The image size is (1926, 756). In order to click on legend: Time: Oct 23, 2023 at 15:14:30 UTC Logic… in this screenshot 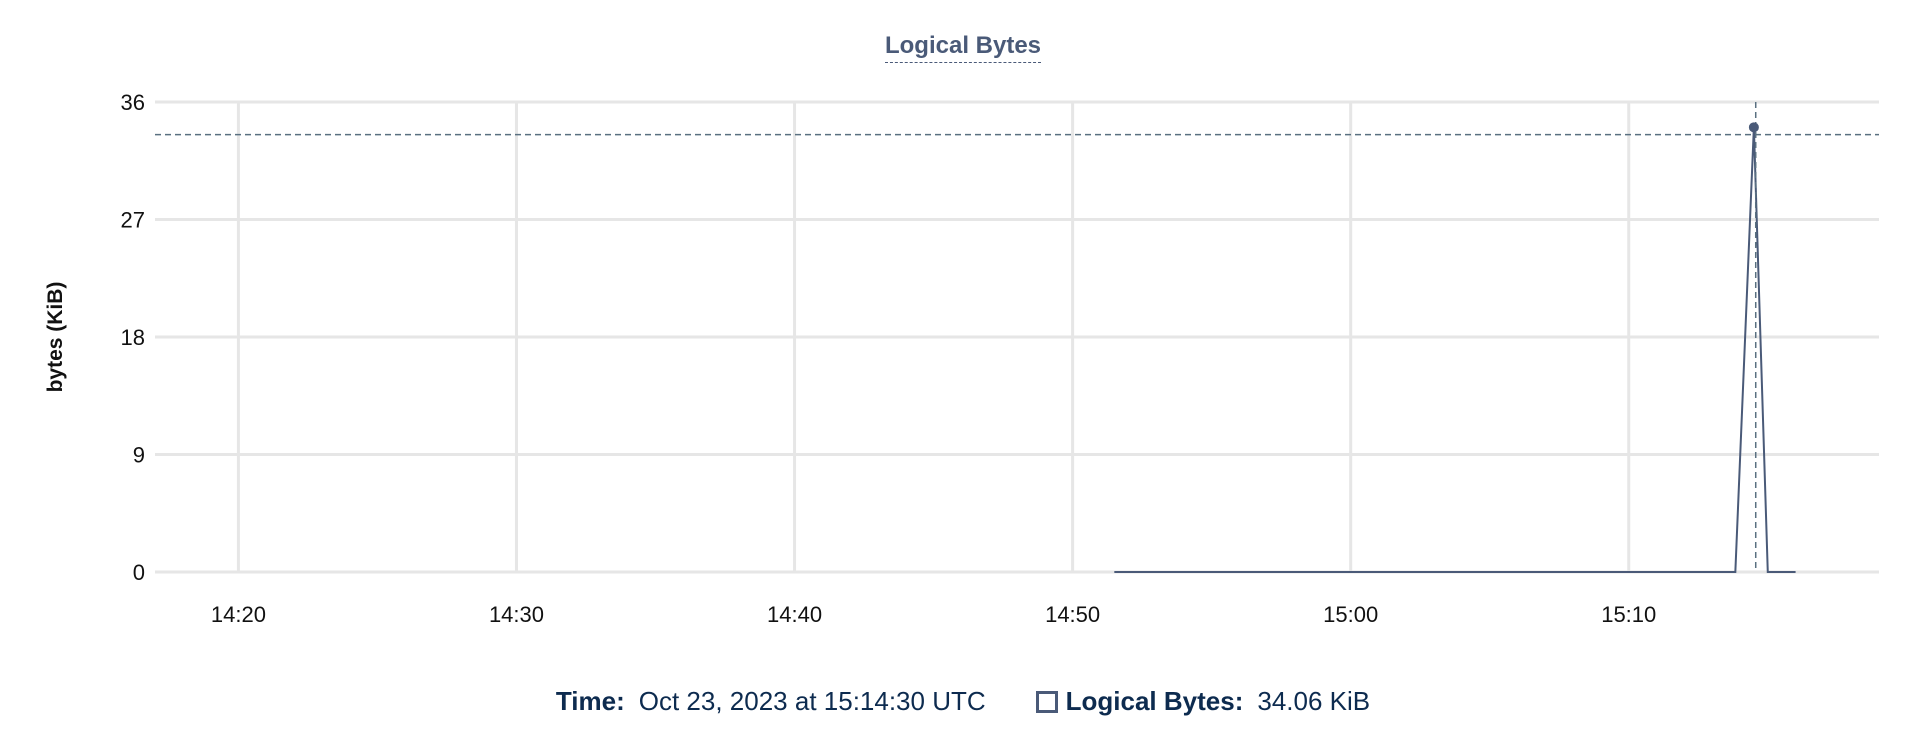, I will do `click(963, 701)`.